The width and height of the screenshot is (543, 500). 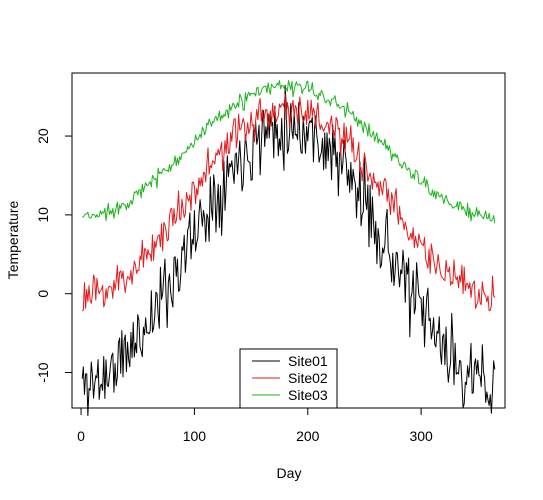 I want to click on x-tick-label: 100, so click(x=195, y=436).